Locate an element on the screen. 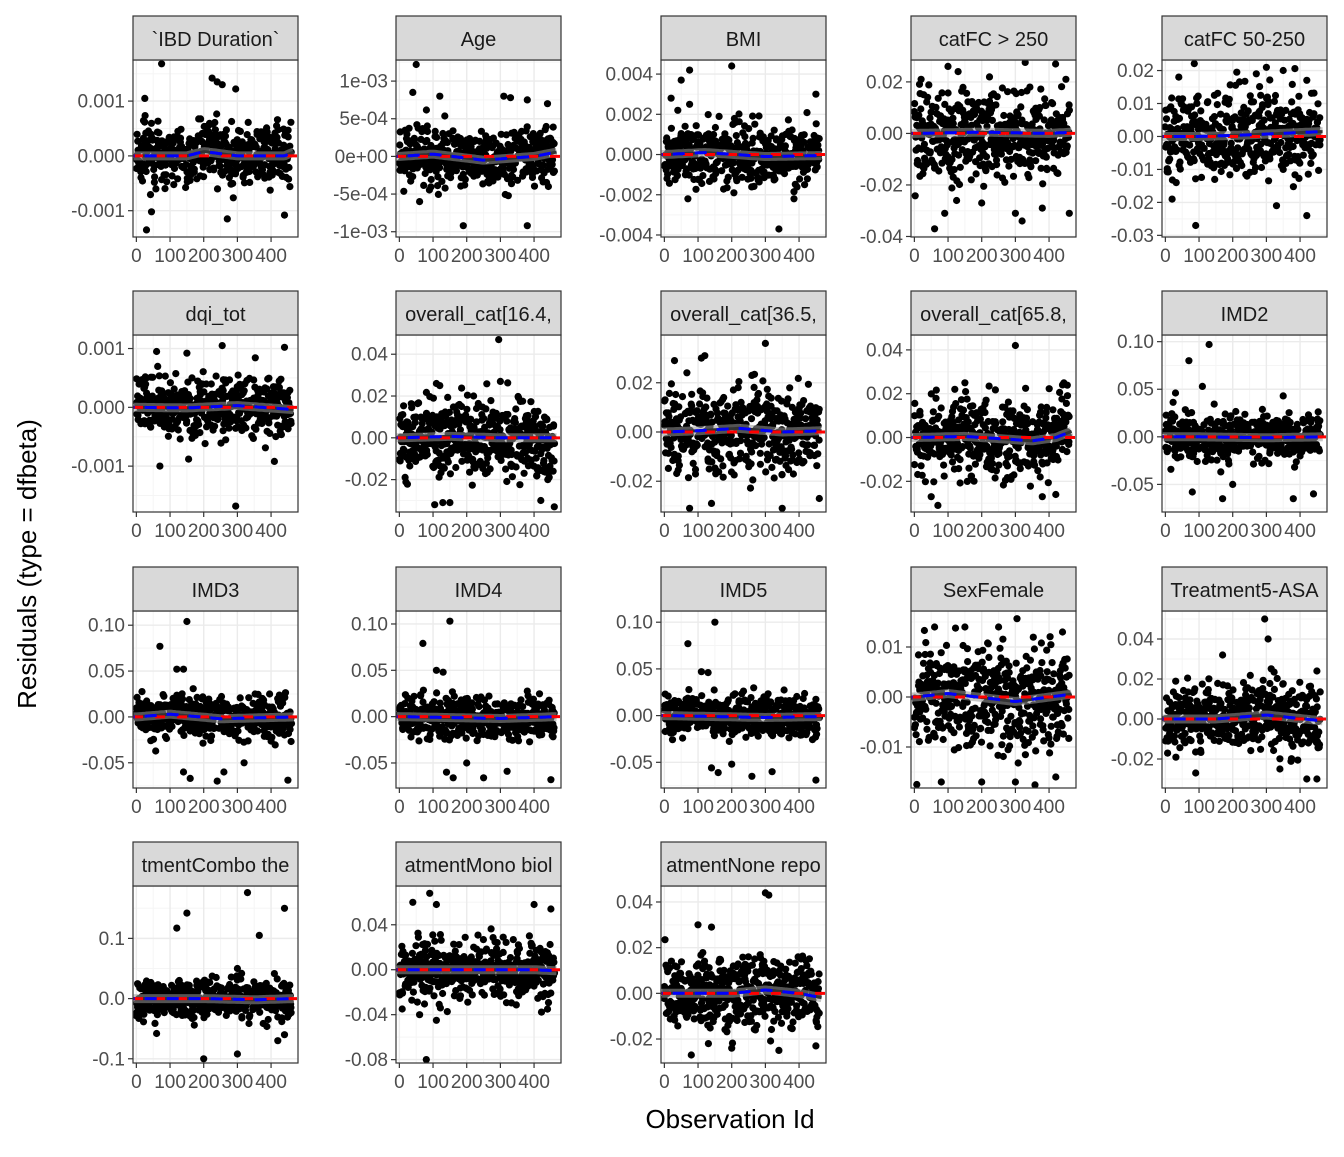 The width and height of the screenshot is (1344, 1157). y-tick-label: -0.02 is located at coordinates (366, 480).